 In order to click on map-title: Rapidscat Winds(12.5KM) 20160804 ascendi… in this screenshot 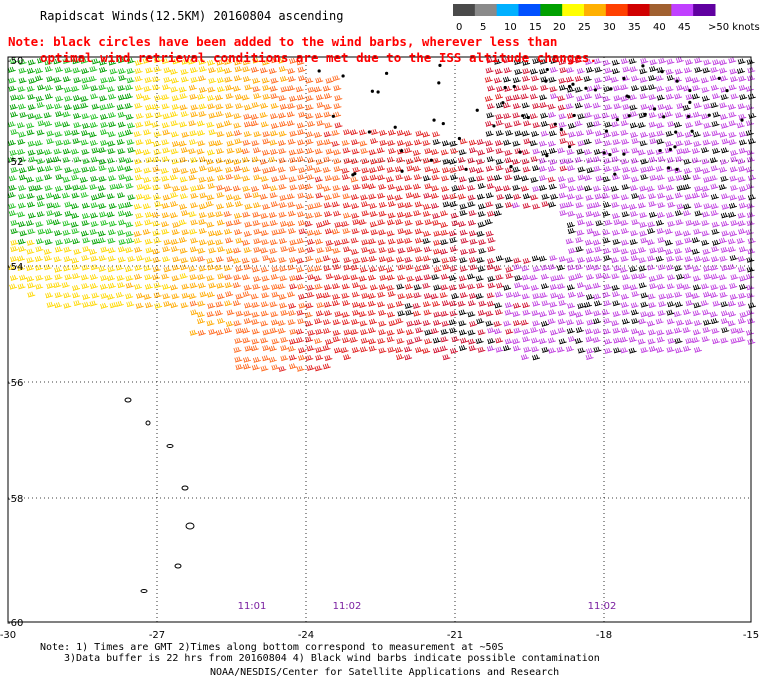, I will do `click(192, 16)`.